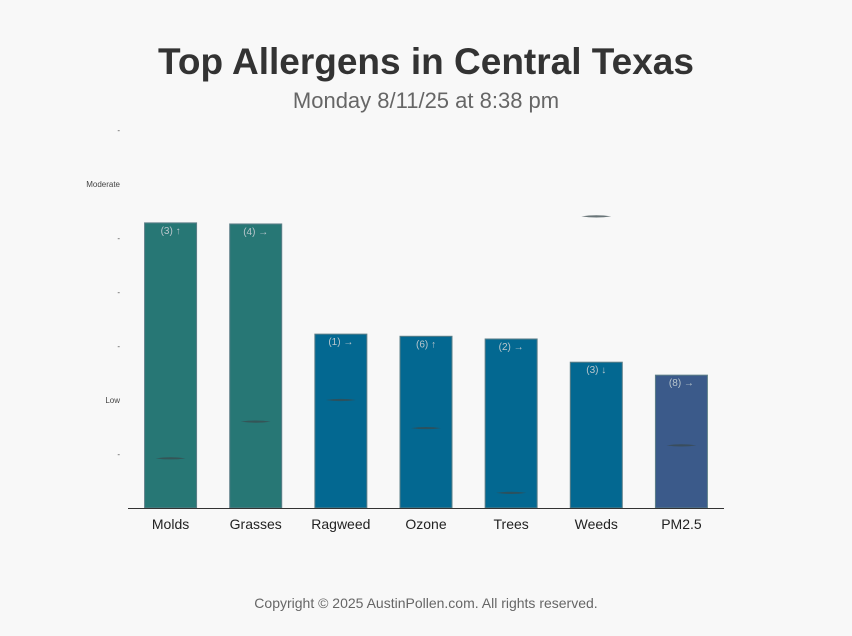 This screenshot has width=852, height=636. Describe the element at coordinates (426, 422) in the screenshot. I see `bar-ozone` at that location.